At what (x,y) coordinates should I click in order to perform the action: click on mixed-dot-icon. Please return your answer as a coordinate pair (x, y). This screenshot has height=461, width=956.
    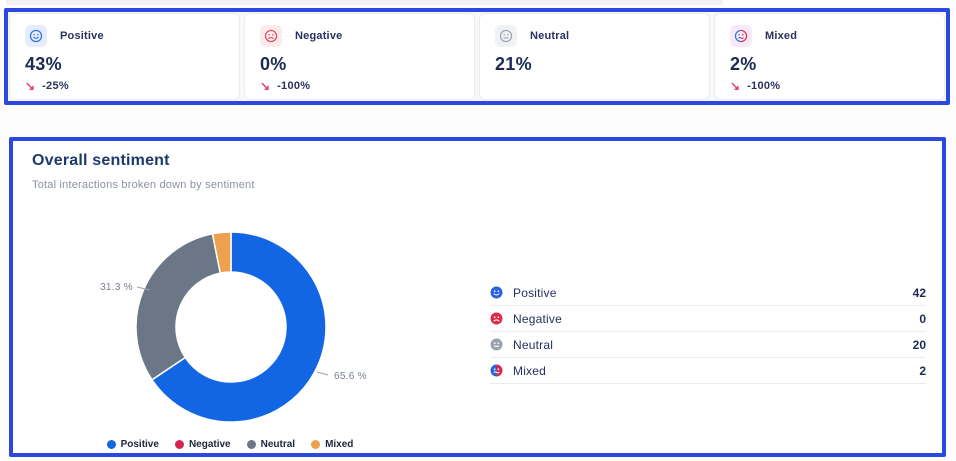
    Looking at the image, I should click on (316, 444).